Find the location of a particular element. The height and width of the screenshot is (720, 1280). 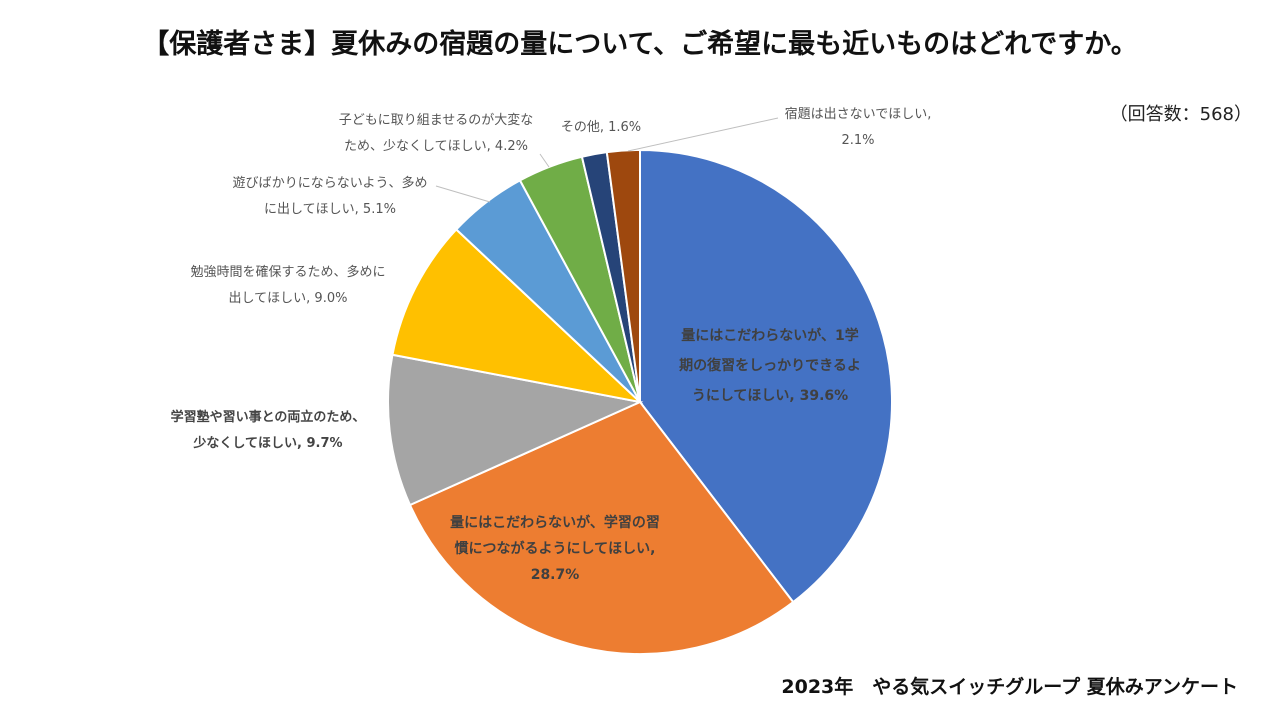

slice-label-line: 期の復習をしっかりできるよ is located at coordinates (770, 365).